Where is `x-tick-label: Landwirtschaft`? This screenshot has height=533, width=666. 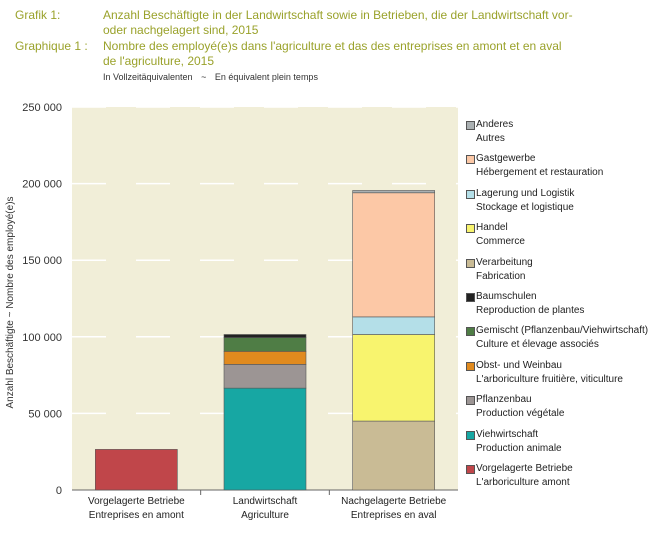
x-tick-label: Landwirtschaft is located at coordinates (265, 501).